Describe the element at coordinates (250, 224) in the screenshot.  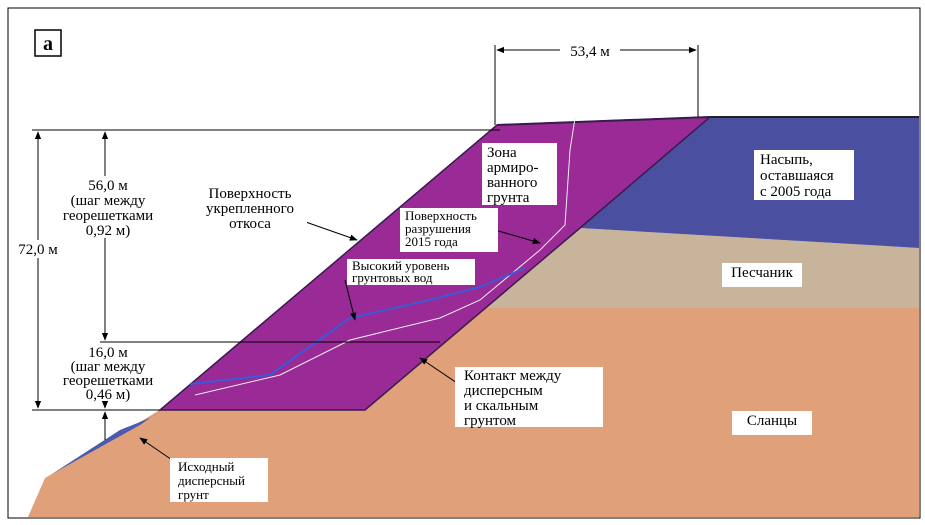
I see `slope-surface-text: откоса` at that location.